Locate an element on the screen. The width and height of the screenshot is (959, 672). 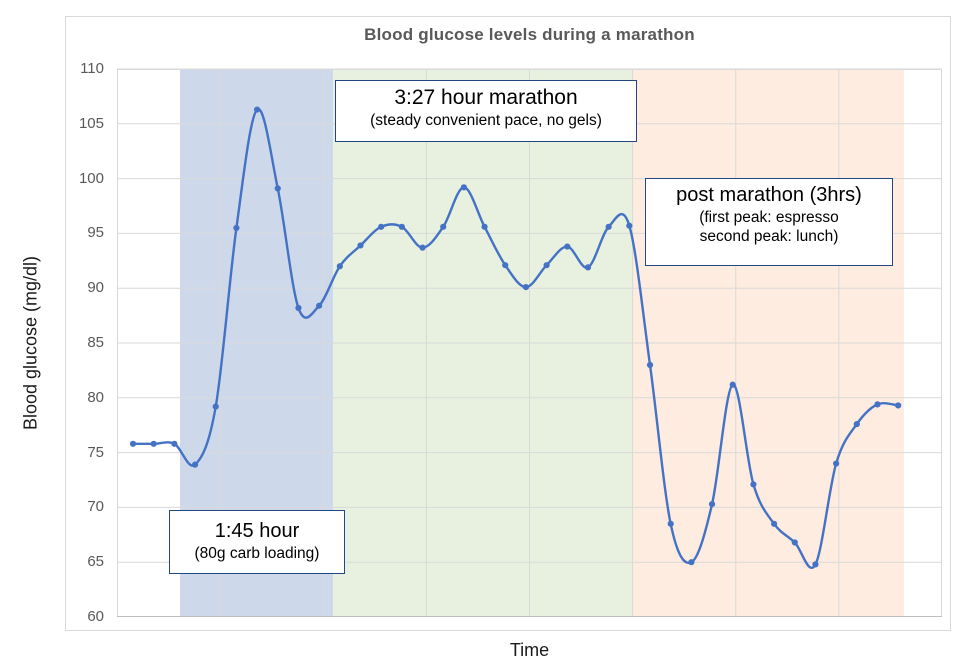
annotation-carb-title: 1:45 hour is located at coordinates (257, 531).